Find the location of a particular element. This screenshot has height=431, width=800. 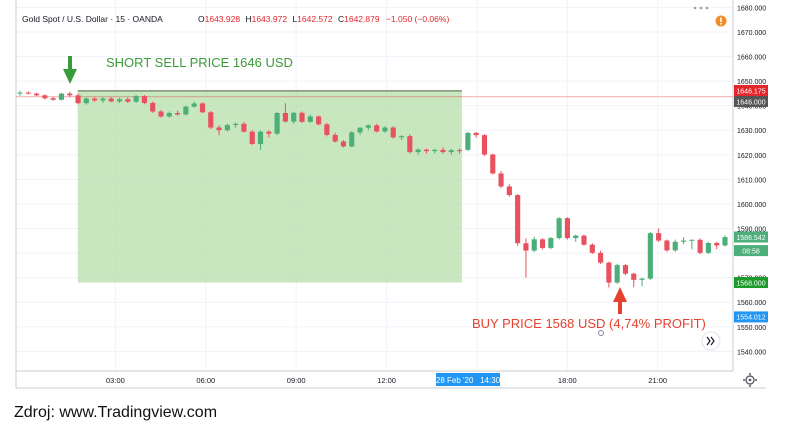

ohlc-open-label: O is located at coordinates (201, 19).